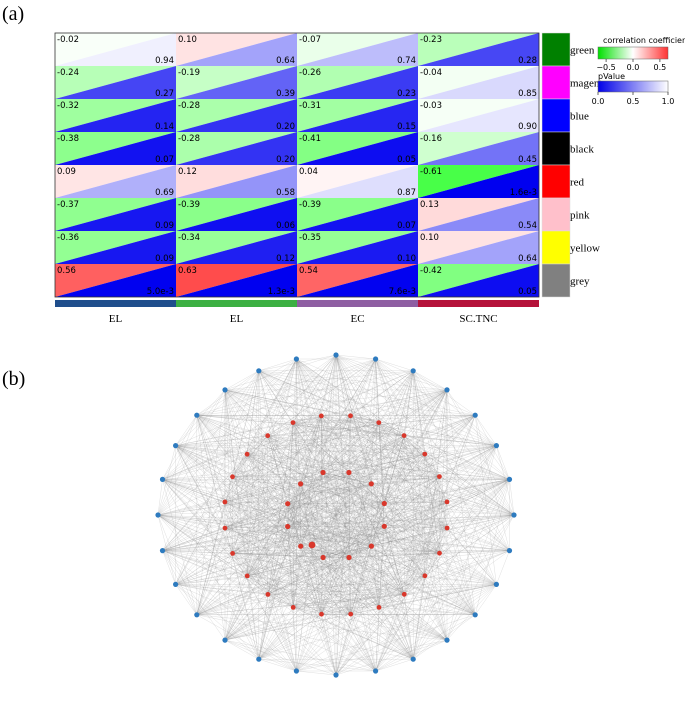 Image resolution: width=685 pixels, height=704 pixels. What do you see at coordinates (527, 259) in the screenshot?
I see `pvalue-label: 0.64` at bounding box center [527, 259].